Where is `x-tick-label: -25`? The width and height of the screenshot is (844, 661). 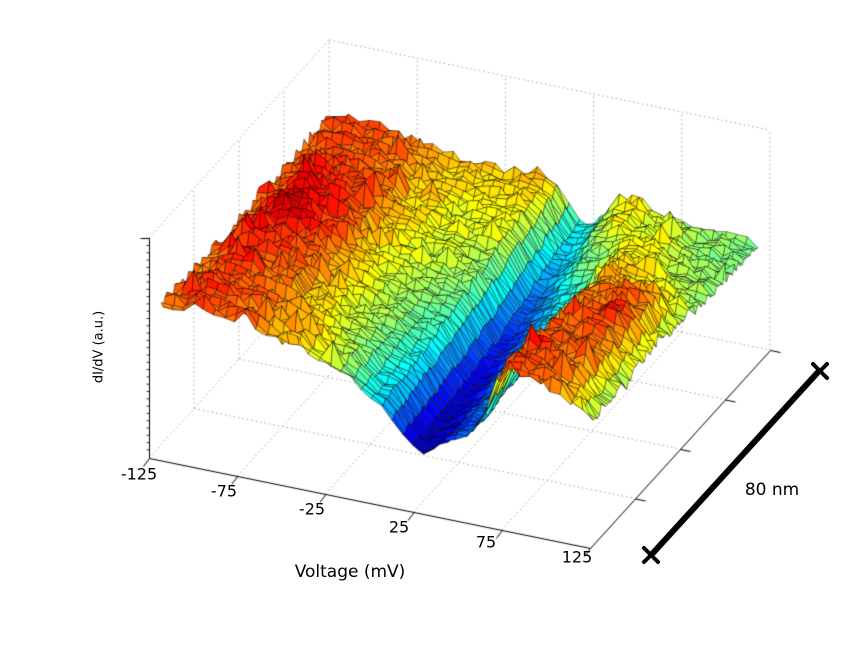 x-tick-label: -25 is located at coordinates (312, 509).